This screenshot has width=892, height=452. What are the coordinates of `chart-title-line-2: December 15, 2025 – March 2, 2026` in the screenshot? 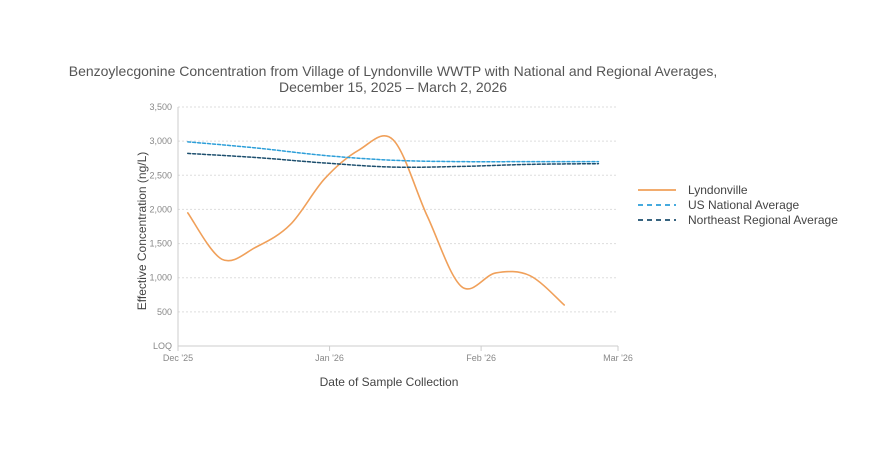 It's located at (393, 87).